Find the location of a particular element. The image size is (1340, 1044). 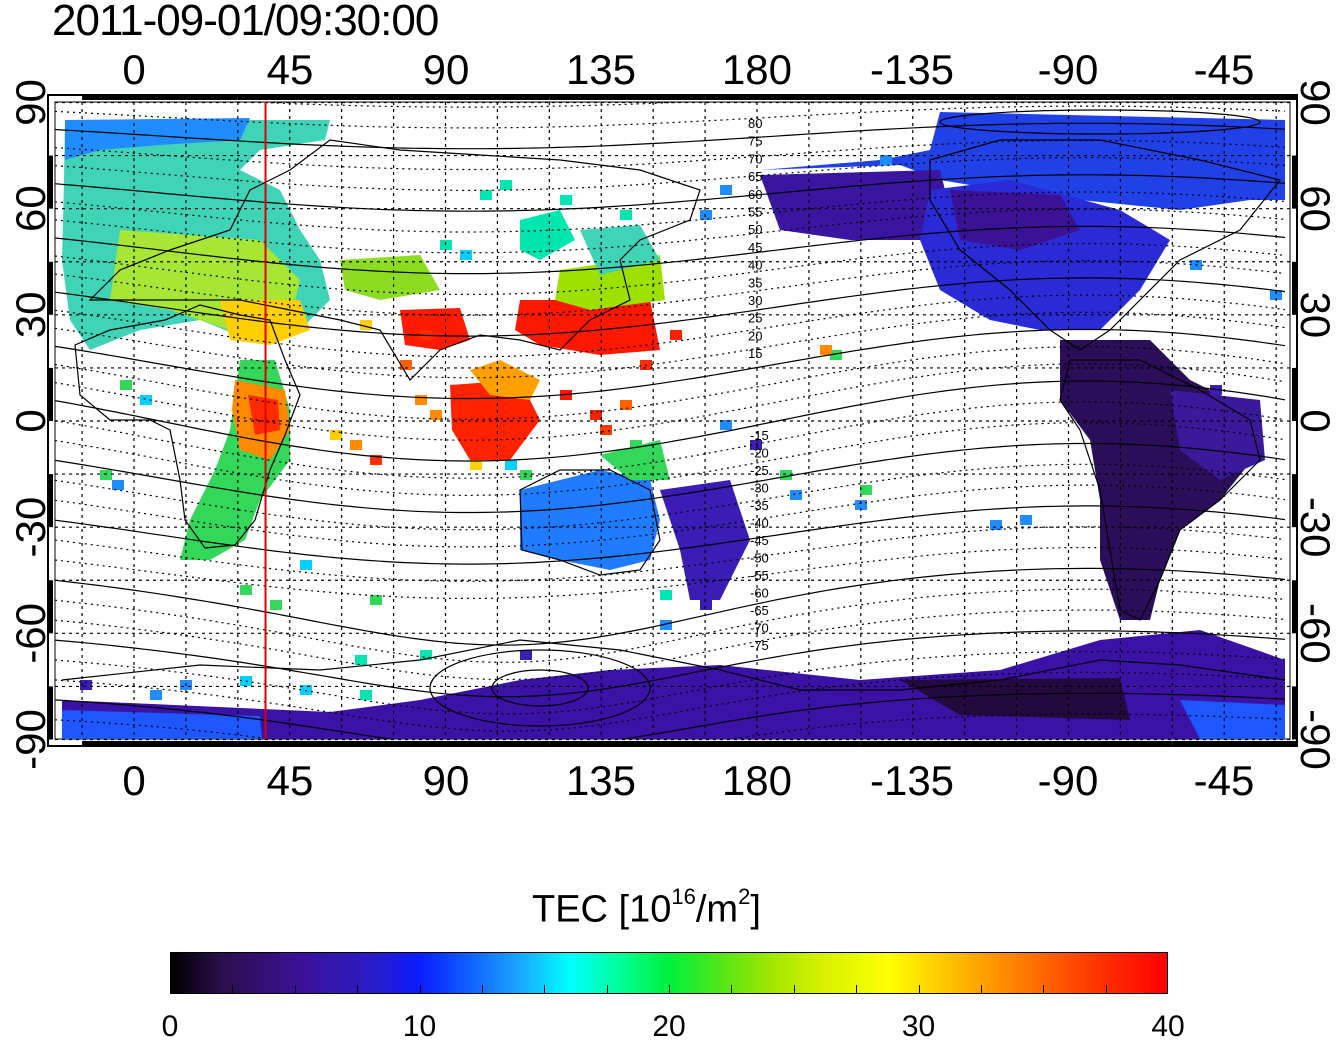

right-latitude-label: 60 is located at coordinates (1315, 208).